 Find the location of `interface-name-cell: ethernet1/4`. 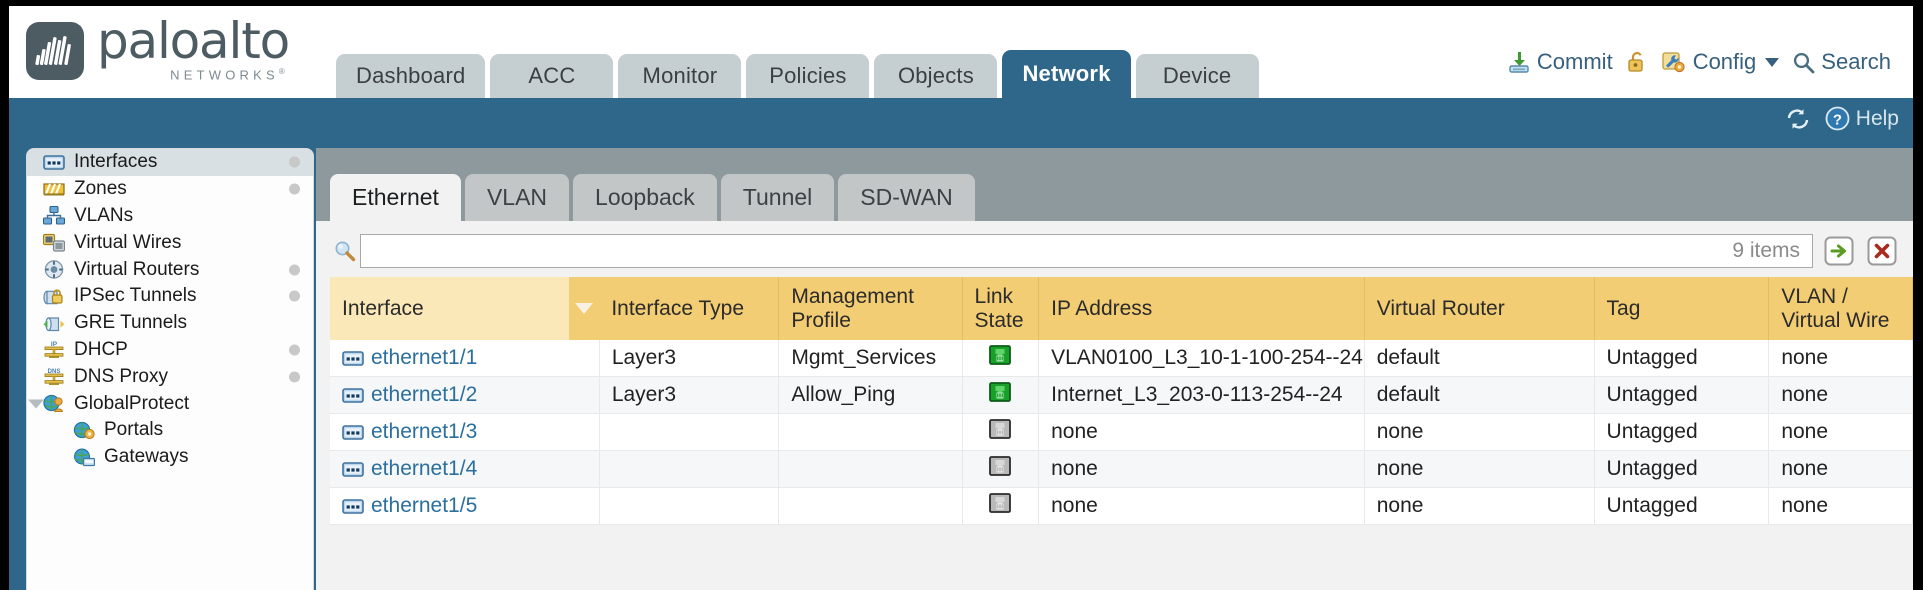

interface-name-cell: ethernet1/4 is located at coordinates (465, 469).